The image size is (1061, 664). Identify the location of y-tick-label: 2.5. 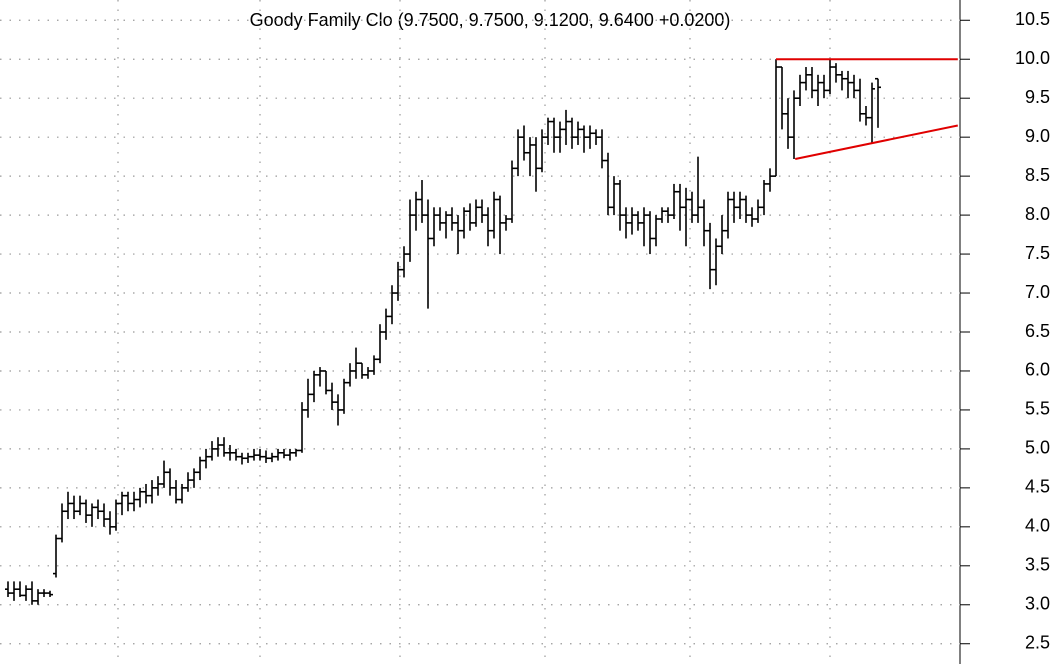
(1037, 642).